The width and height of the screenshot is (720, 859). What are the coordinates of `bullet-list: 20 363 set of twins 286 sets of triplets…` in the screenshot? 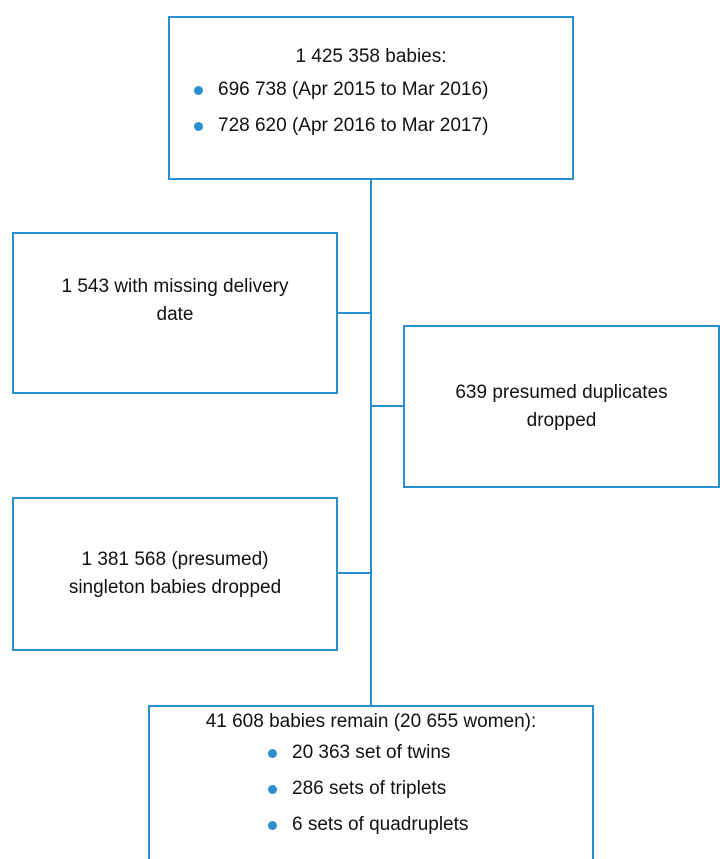 It's located at (429, 789).